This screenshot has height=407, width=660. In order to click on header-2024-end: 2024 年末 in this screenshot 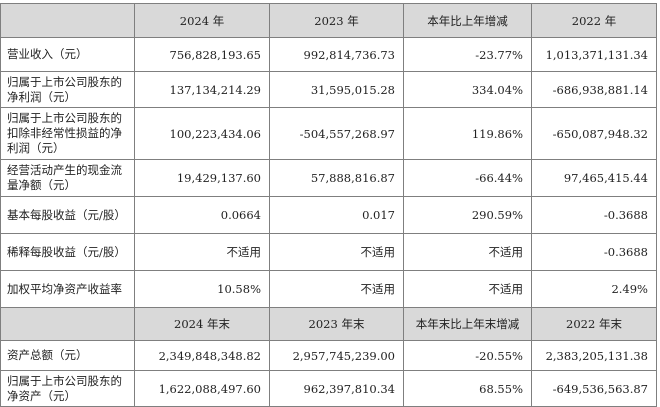, I will do `click(202, 324)`.